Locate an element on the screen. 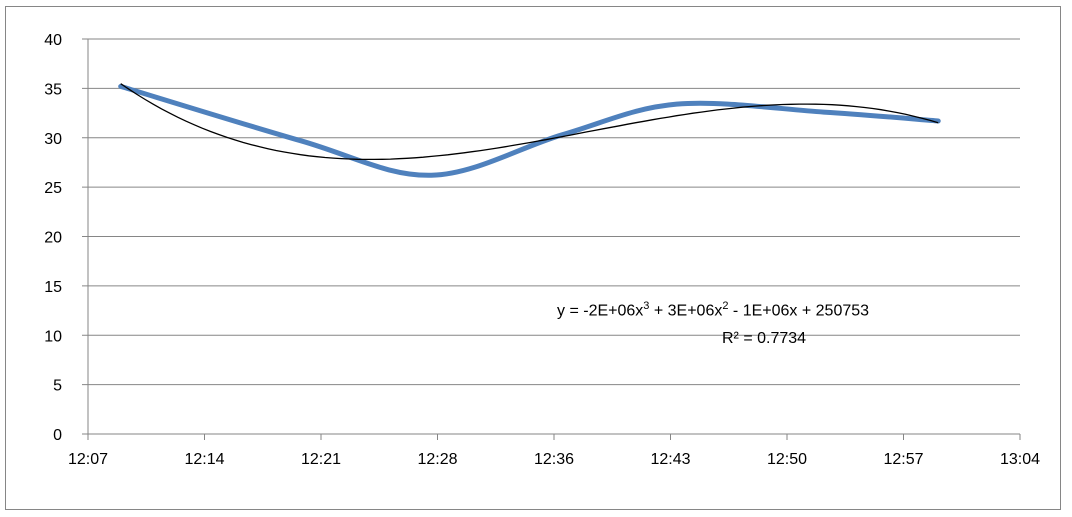 Image resolution: width=1072 pixels, height=517 pixels. x-tick-label-7: 12:57 is located at coordinates (903, 459).